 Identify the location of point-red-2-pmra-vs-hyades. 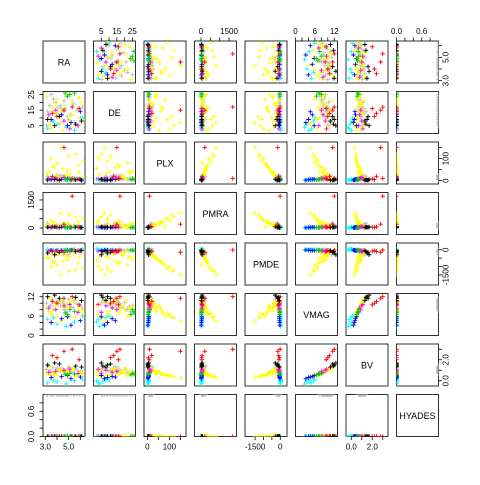
(396, 196).